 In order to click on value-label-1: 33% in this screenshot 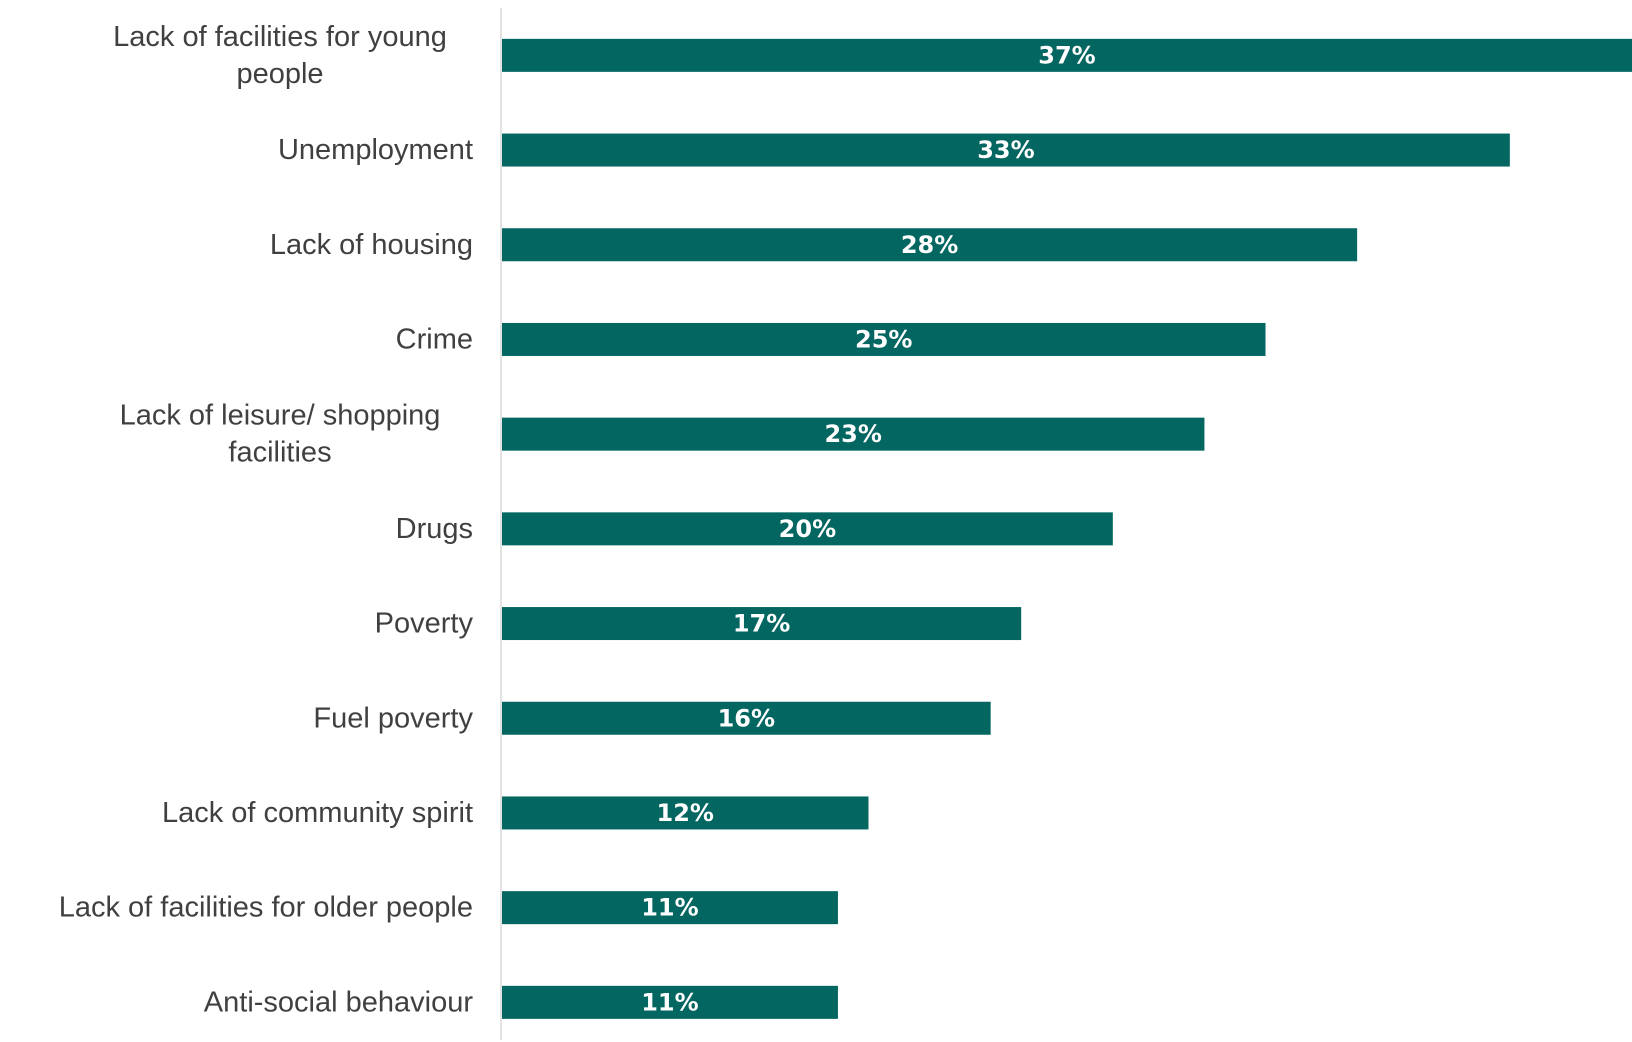, I will do `click(1005, 150)`.